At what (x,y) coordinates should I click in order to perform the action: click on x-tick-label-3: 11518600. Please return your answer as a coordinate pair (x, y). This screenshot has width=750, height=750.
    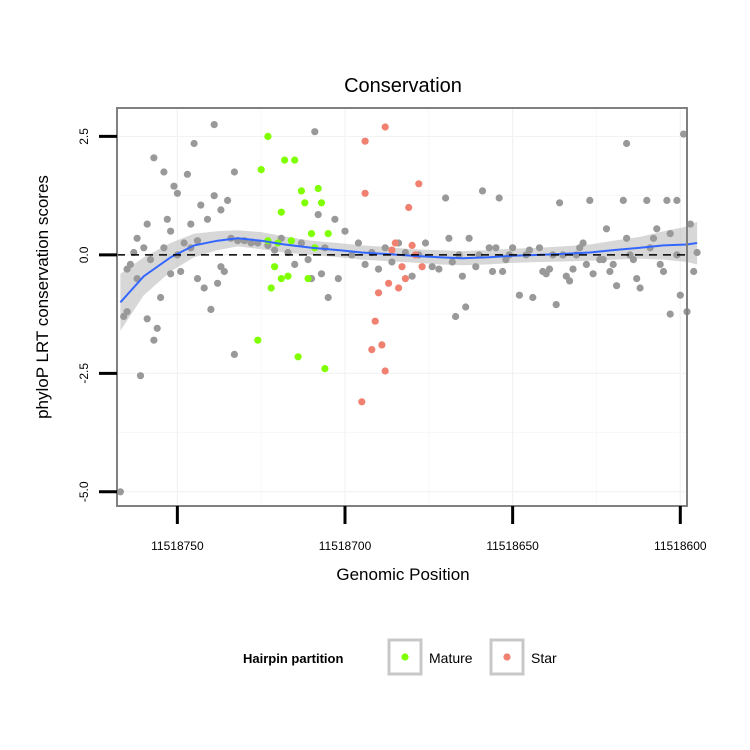
    Looking at the image, I should click on (680, 546).